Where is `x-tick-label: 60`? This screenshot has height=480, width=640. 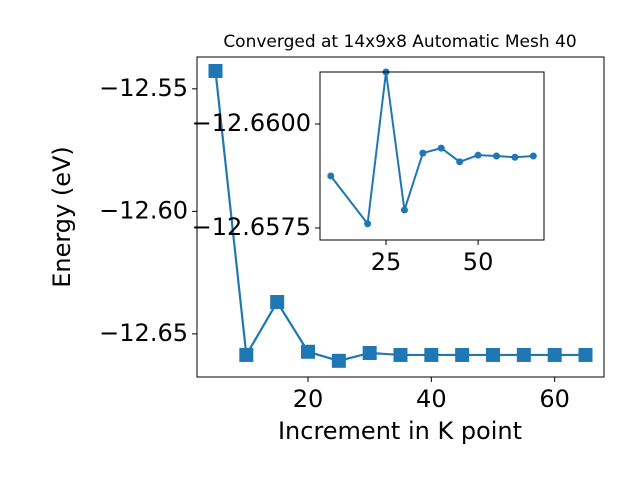 x-tick-label: 60 is located at coordinates (554, 399).